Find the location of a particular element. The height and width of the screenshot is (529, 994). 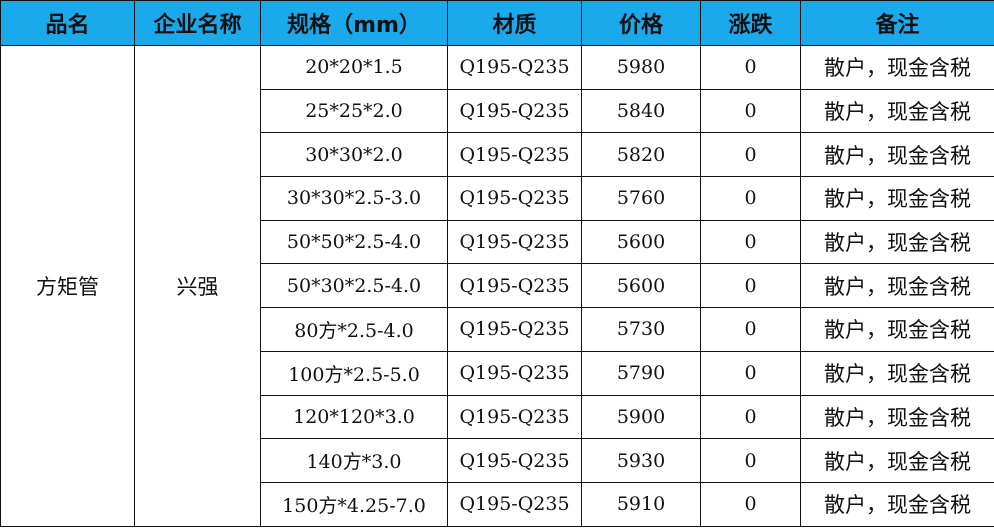

table-row: 120*120*3.0 Q195-Q235 5900 0 散户，现金含税 is located at coordinates (497, 417).